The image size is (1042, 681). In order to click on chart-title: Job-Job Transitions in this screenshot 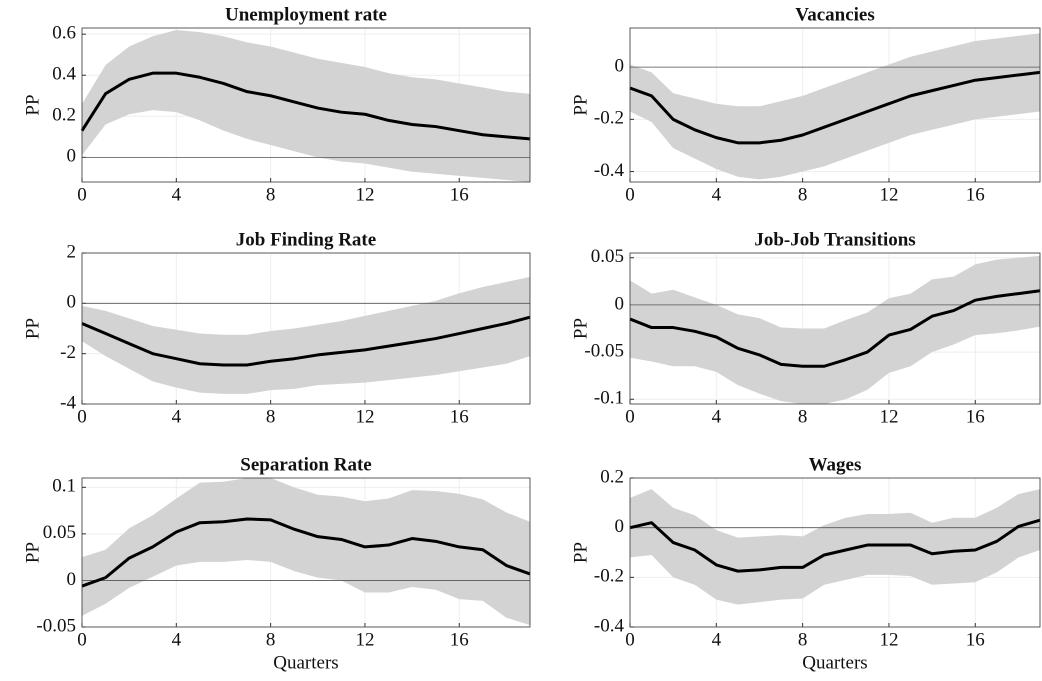, I will do `click(834, 239)`.